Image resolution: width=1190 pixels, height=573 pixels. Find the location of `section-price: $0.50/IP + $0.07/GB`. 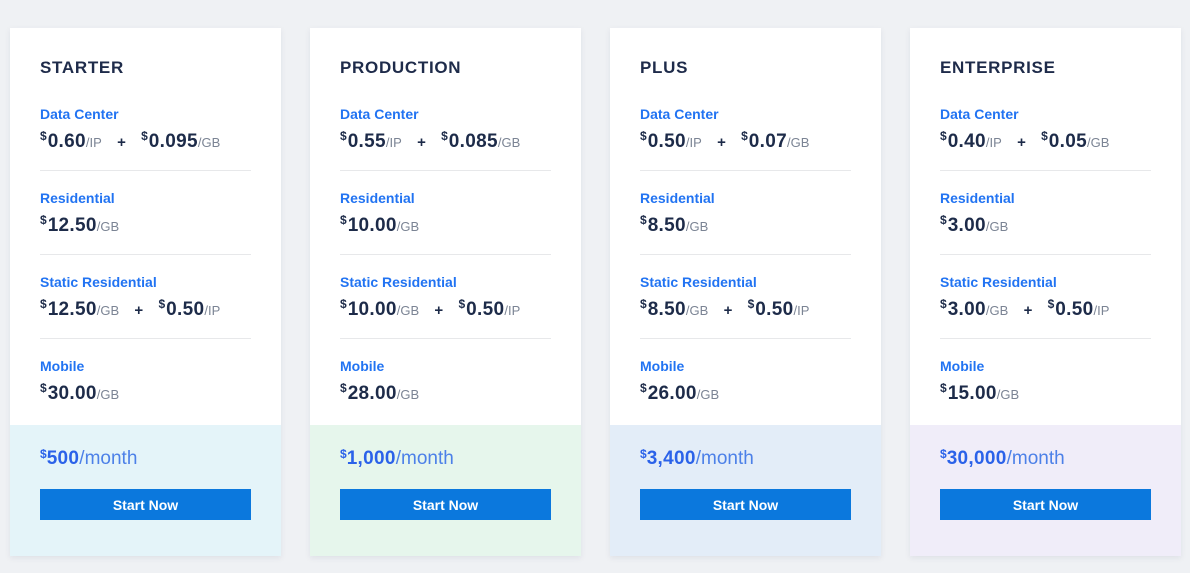

section-price: $0.50/IP + $0.07/GB is located at coordinates (745, 141).